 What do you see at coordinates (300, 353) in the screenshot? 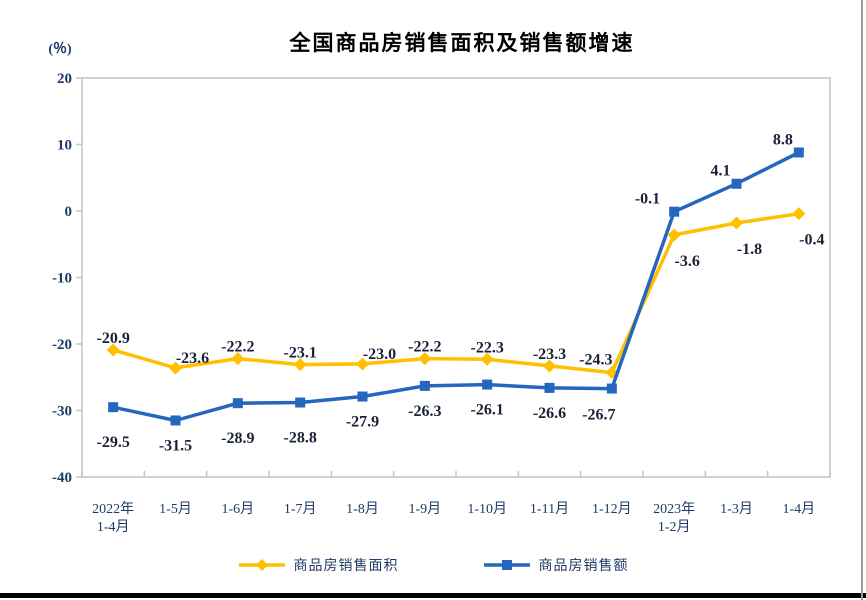
I see `data-label: -23.1` at bounding box center [300, 353].